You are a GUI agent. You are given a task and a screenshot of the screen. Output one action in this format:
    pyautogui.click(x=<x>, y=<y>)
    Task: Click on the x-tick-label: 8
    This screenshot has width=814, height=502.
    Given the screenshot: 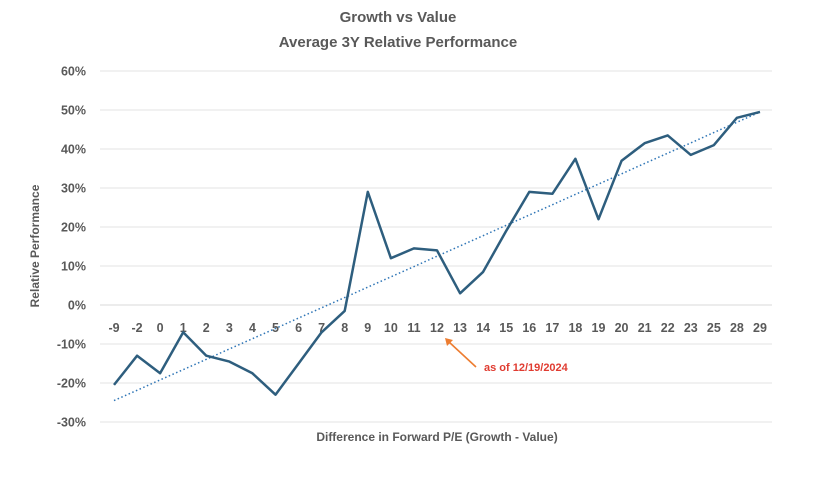 What is the action you would take?
    pyautogui.click(x=344, y=328)
    